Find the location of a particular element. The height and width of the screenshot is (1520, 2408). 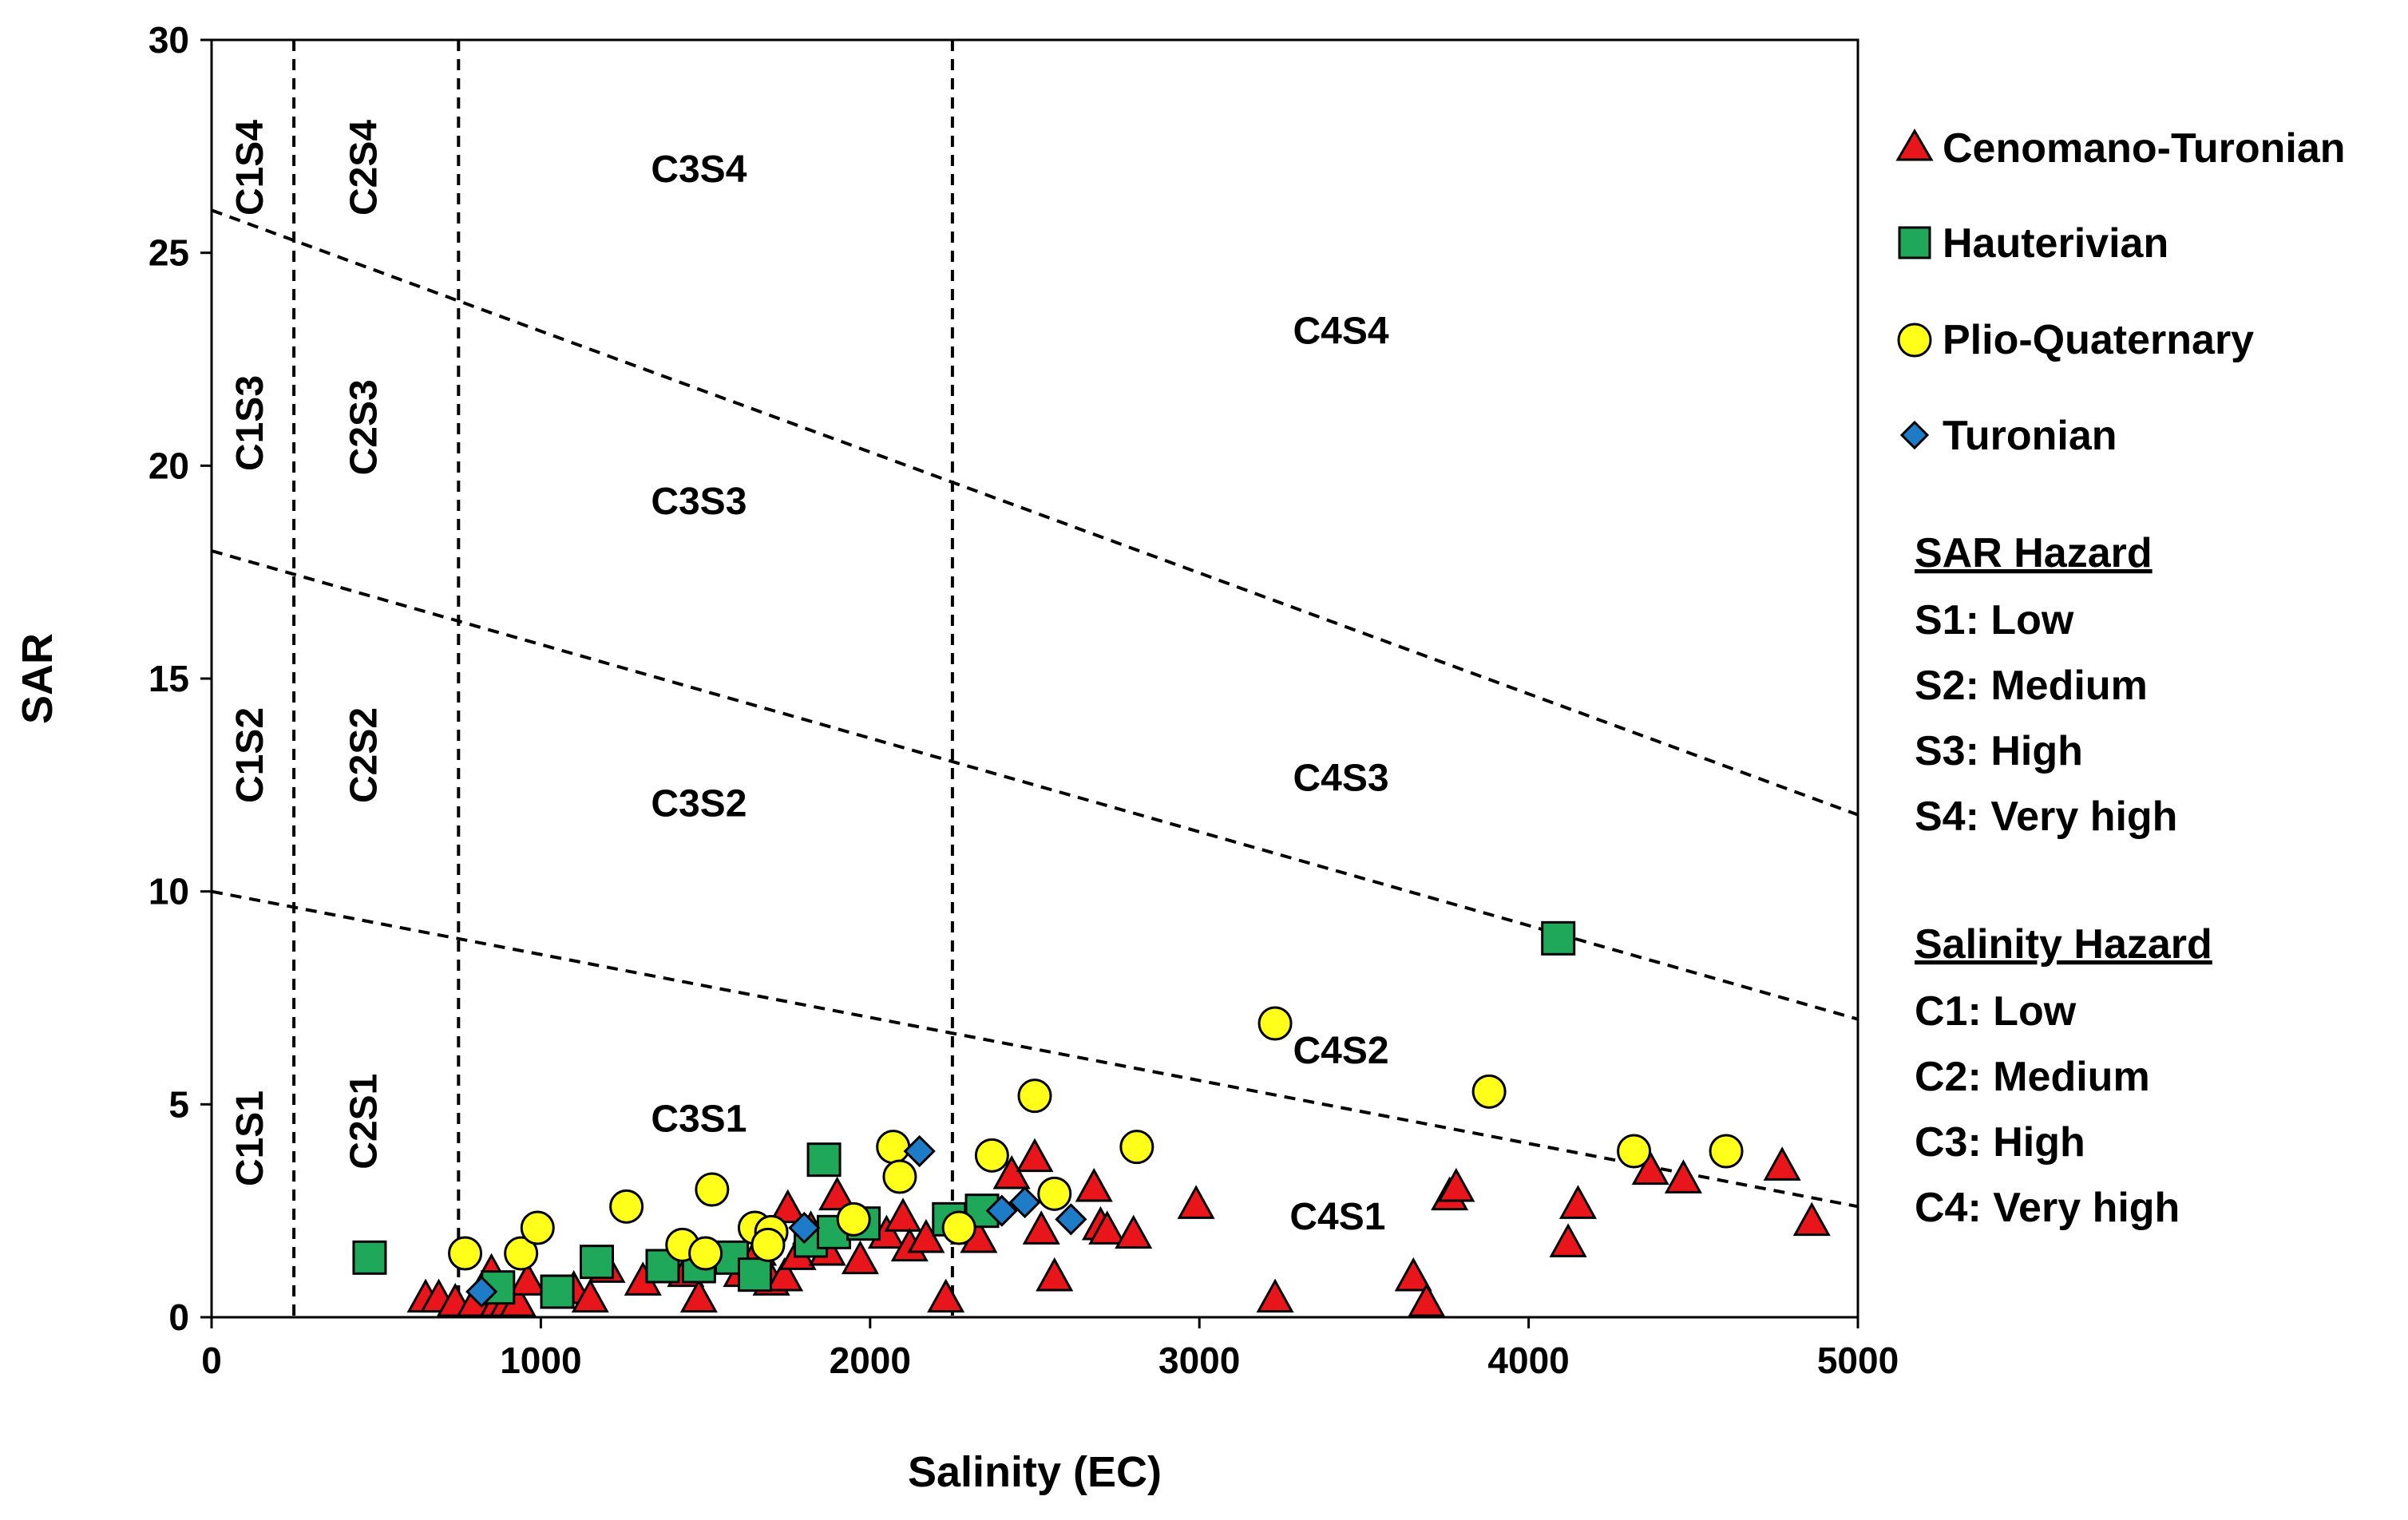

sar-hazard-item: S2: Medium is located at coordinates (2032, 686).